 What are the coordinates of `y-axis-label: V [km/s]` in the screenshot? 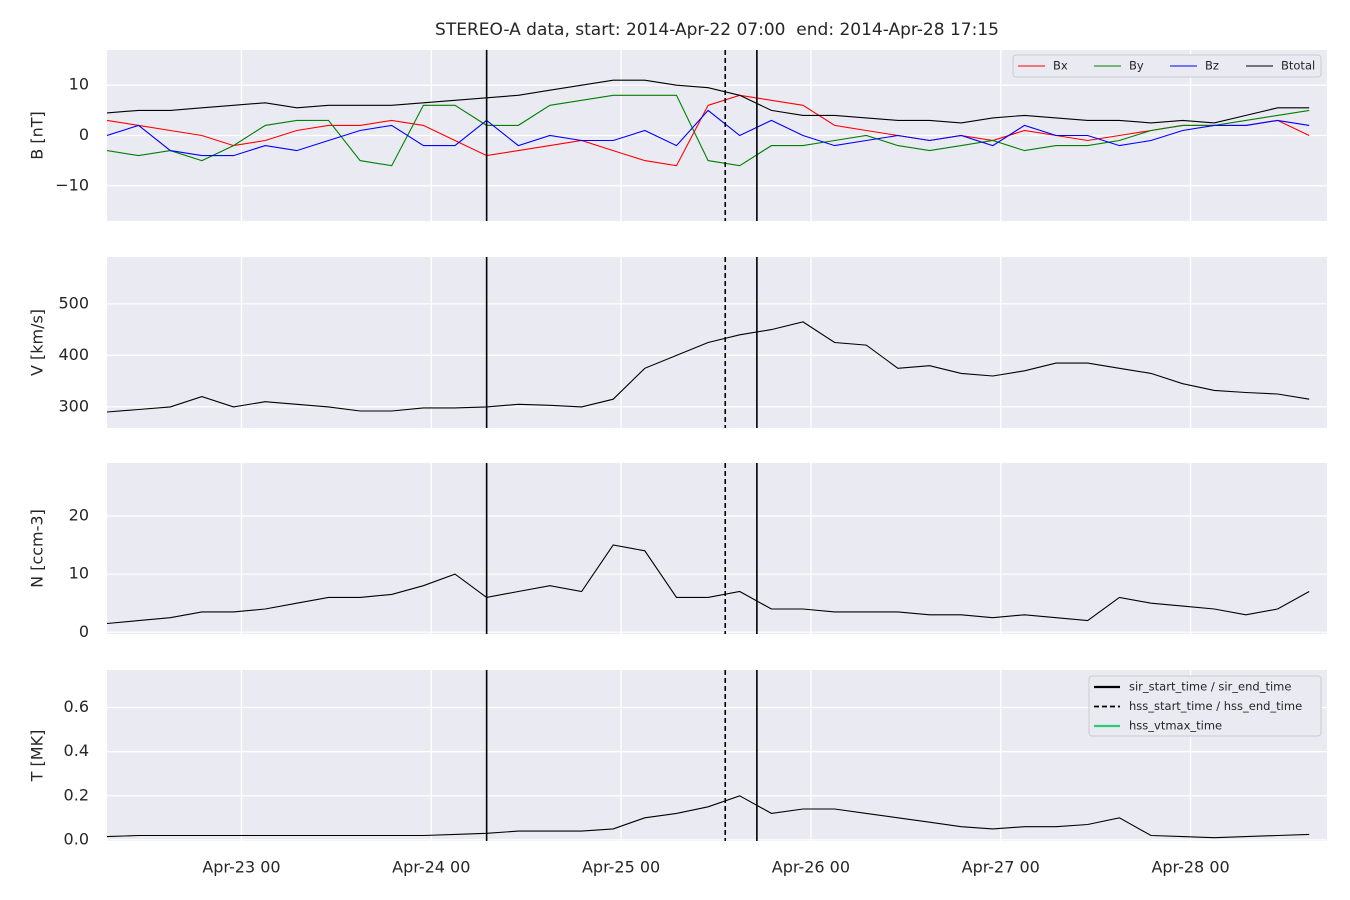 It's located at (37, 342).